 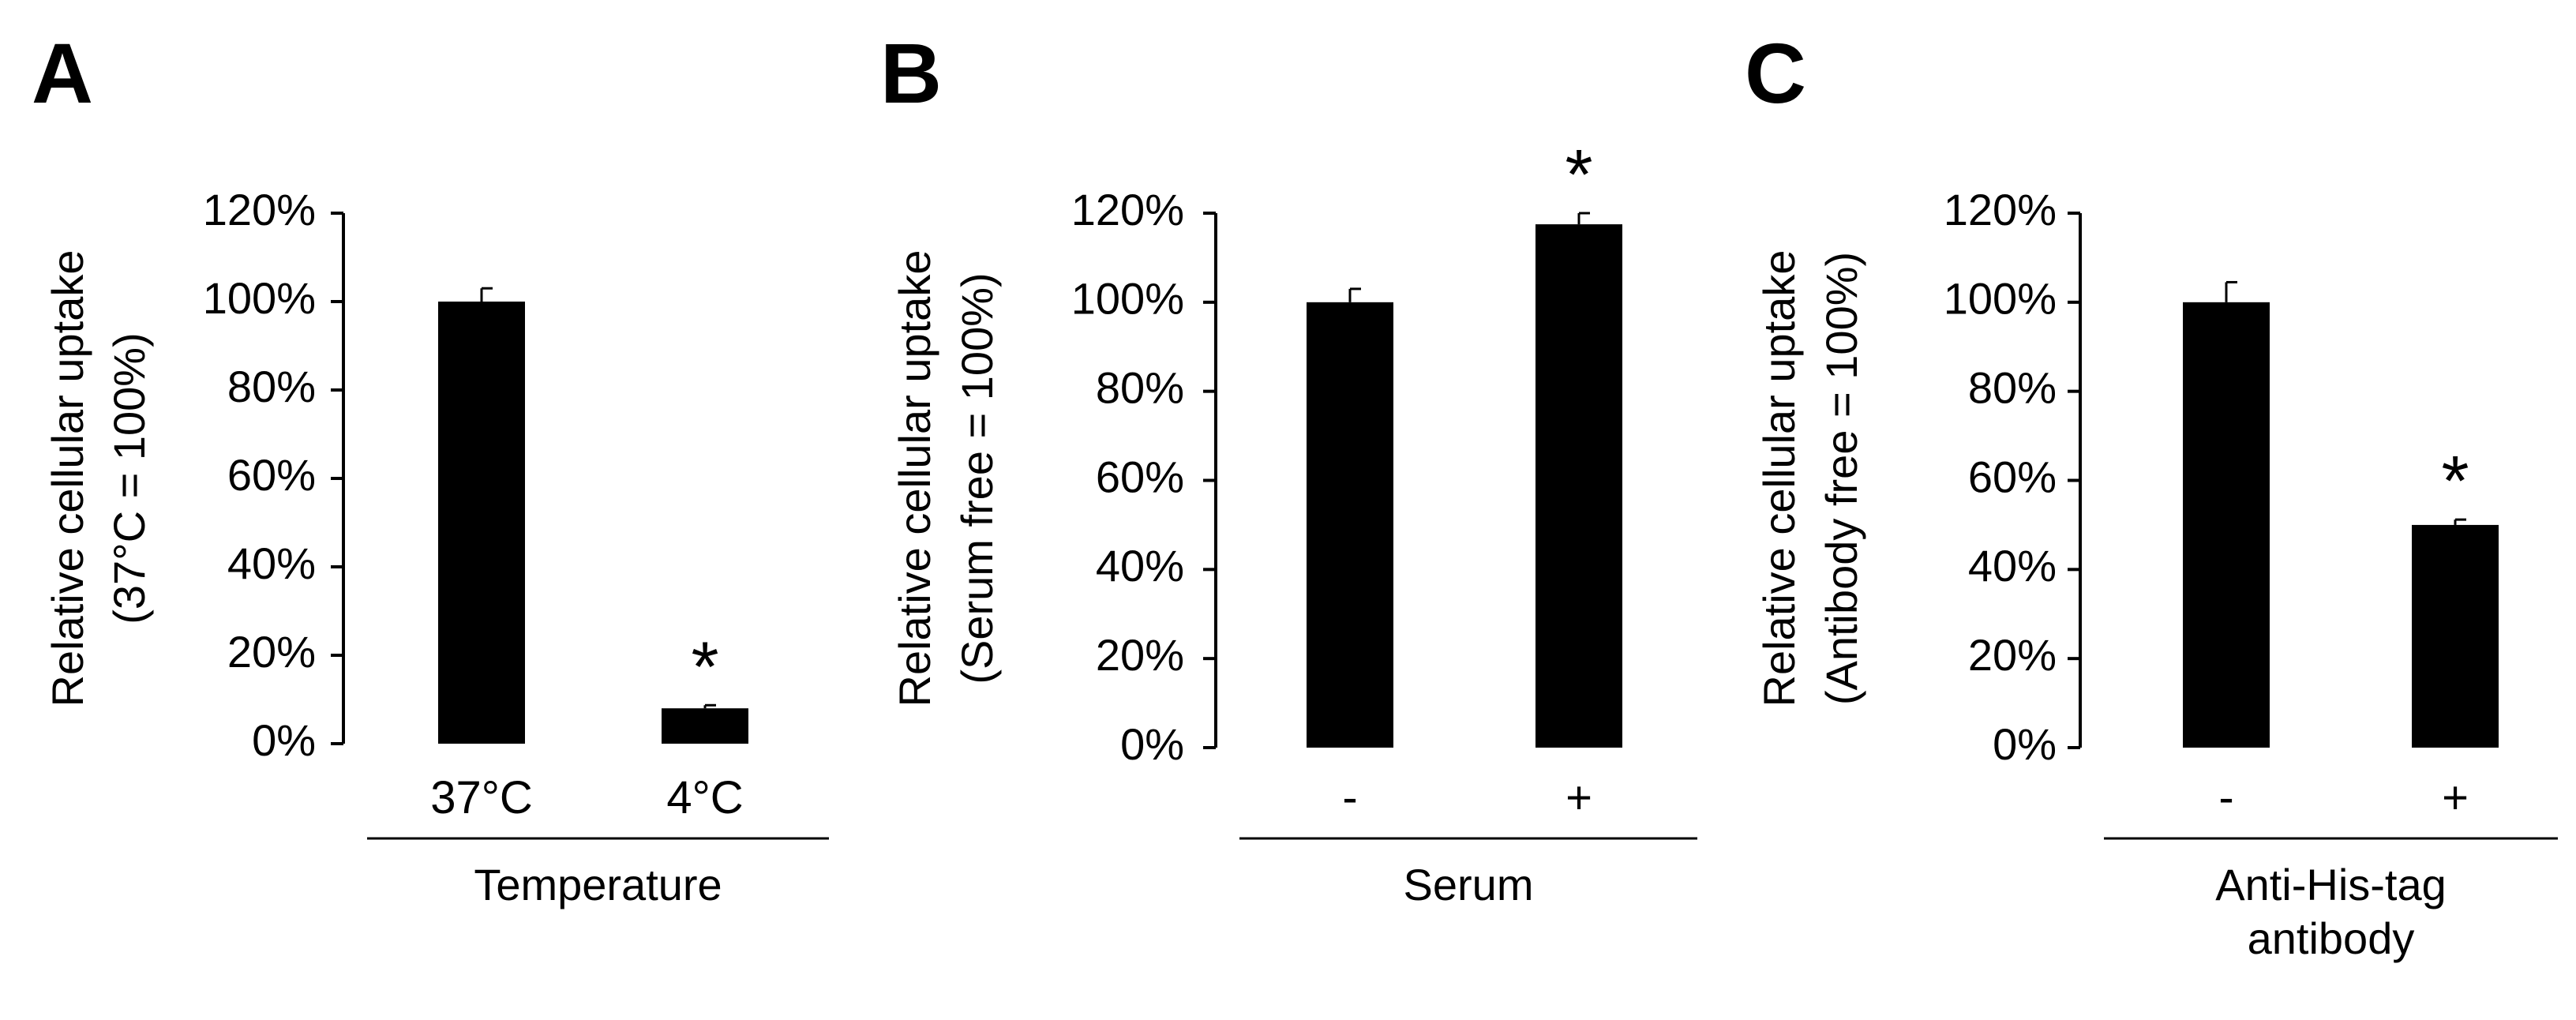 What do you see at coordinates (129, 478) in the screenshot?
I see `y-axis-title-line: (37°C = 100%)` at bounding box center [129, 478].